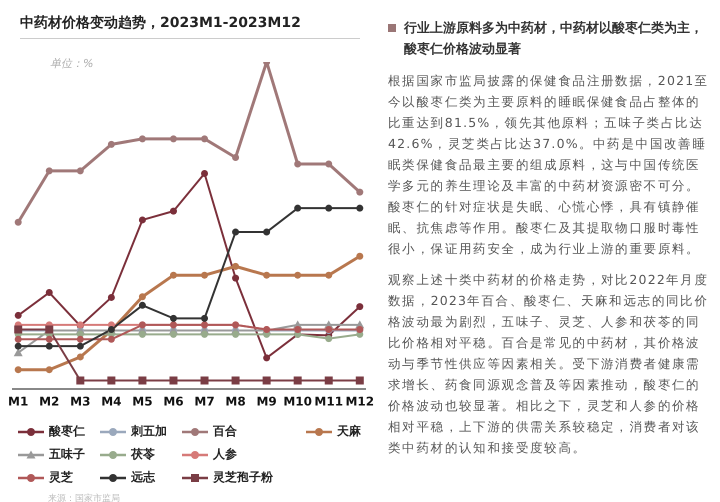  Describe the element at coordinates (329, 401) in the screenshot. I see `x-tick-label: M11` at that location.